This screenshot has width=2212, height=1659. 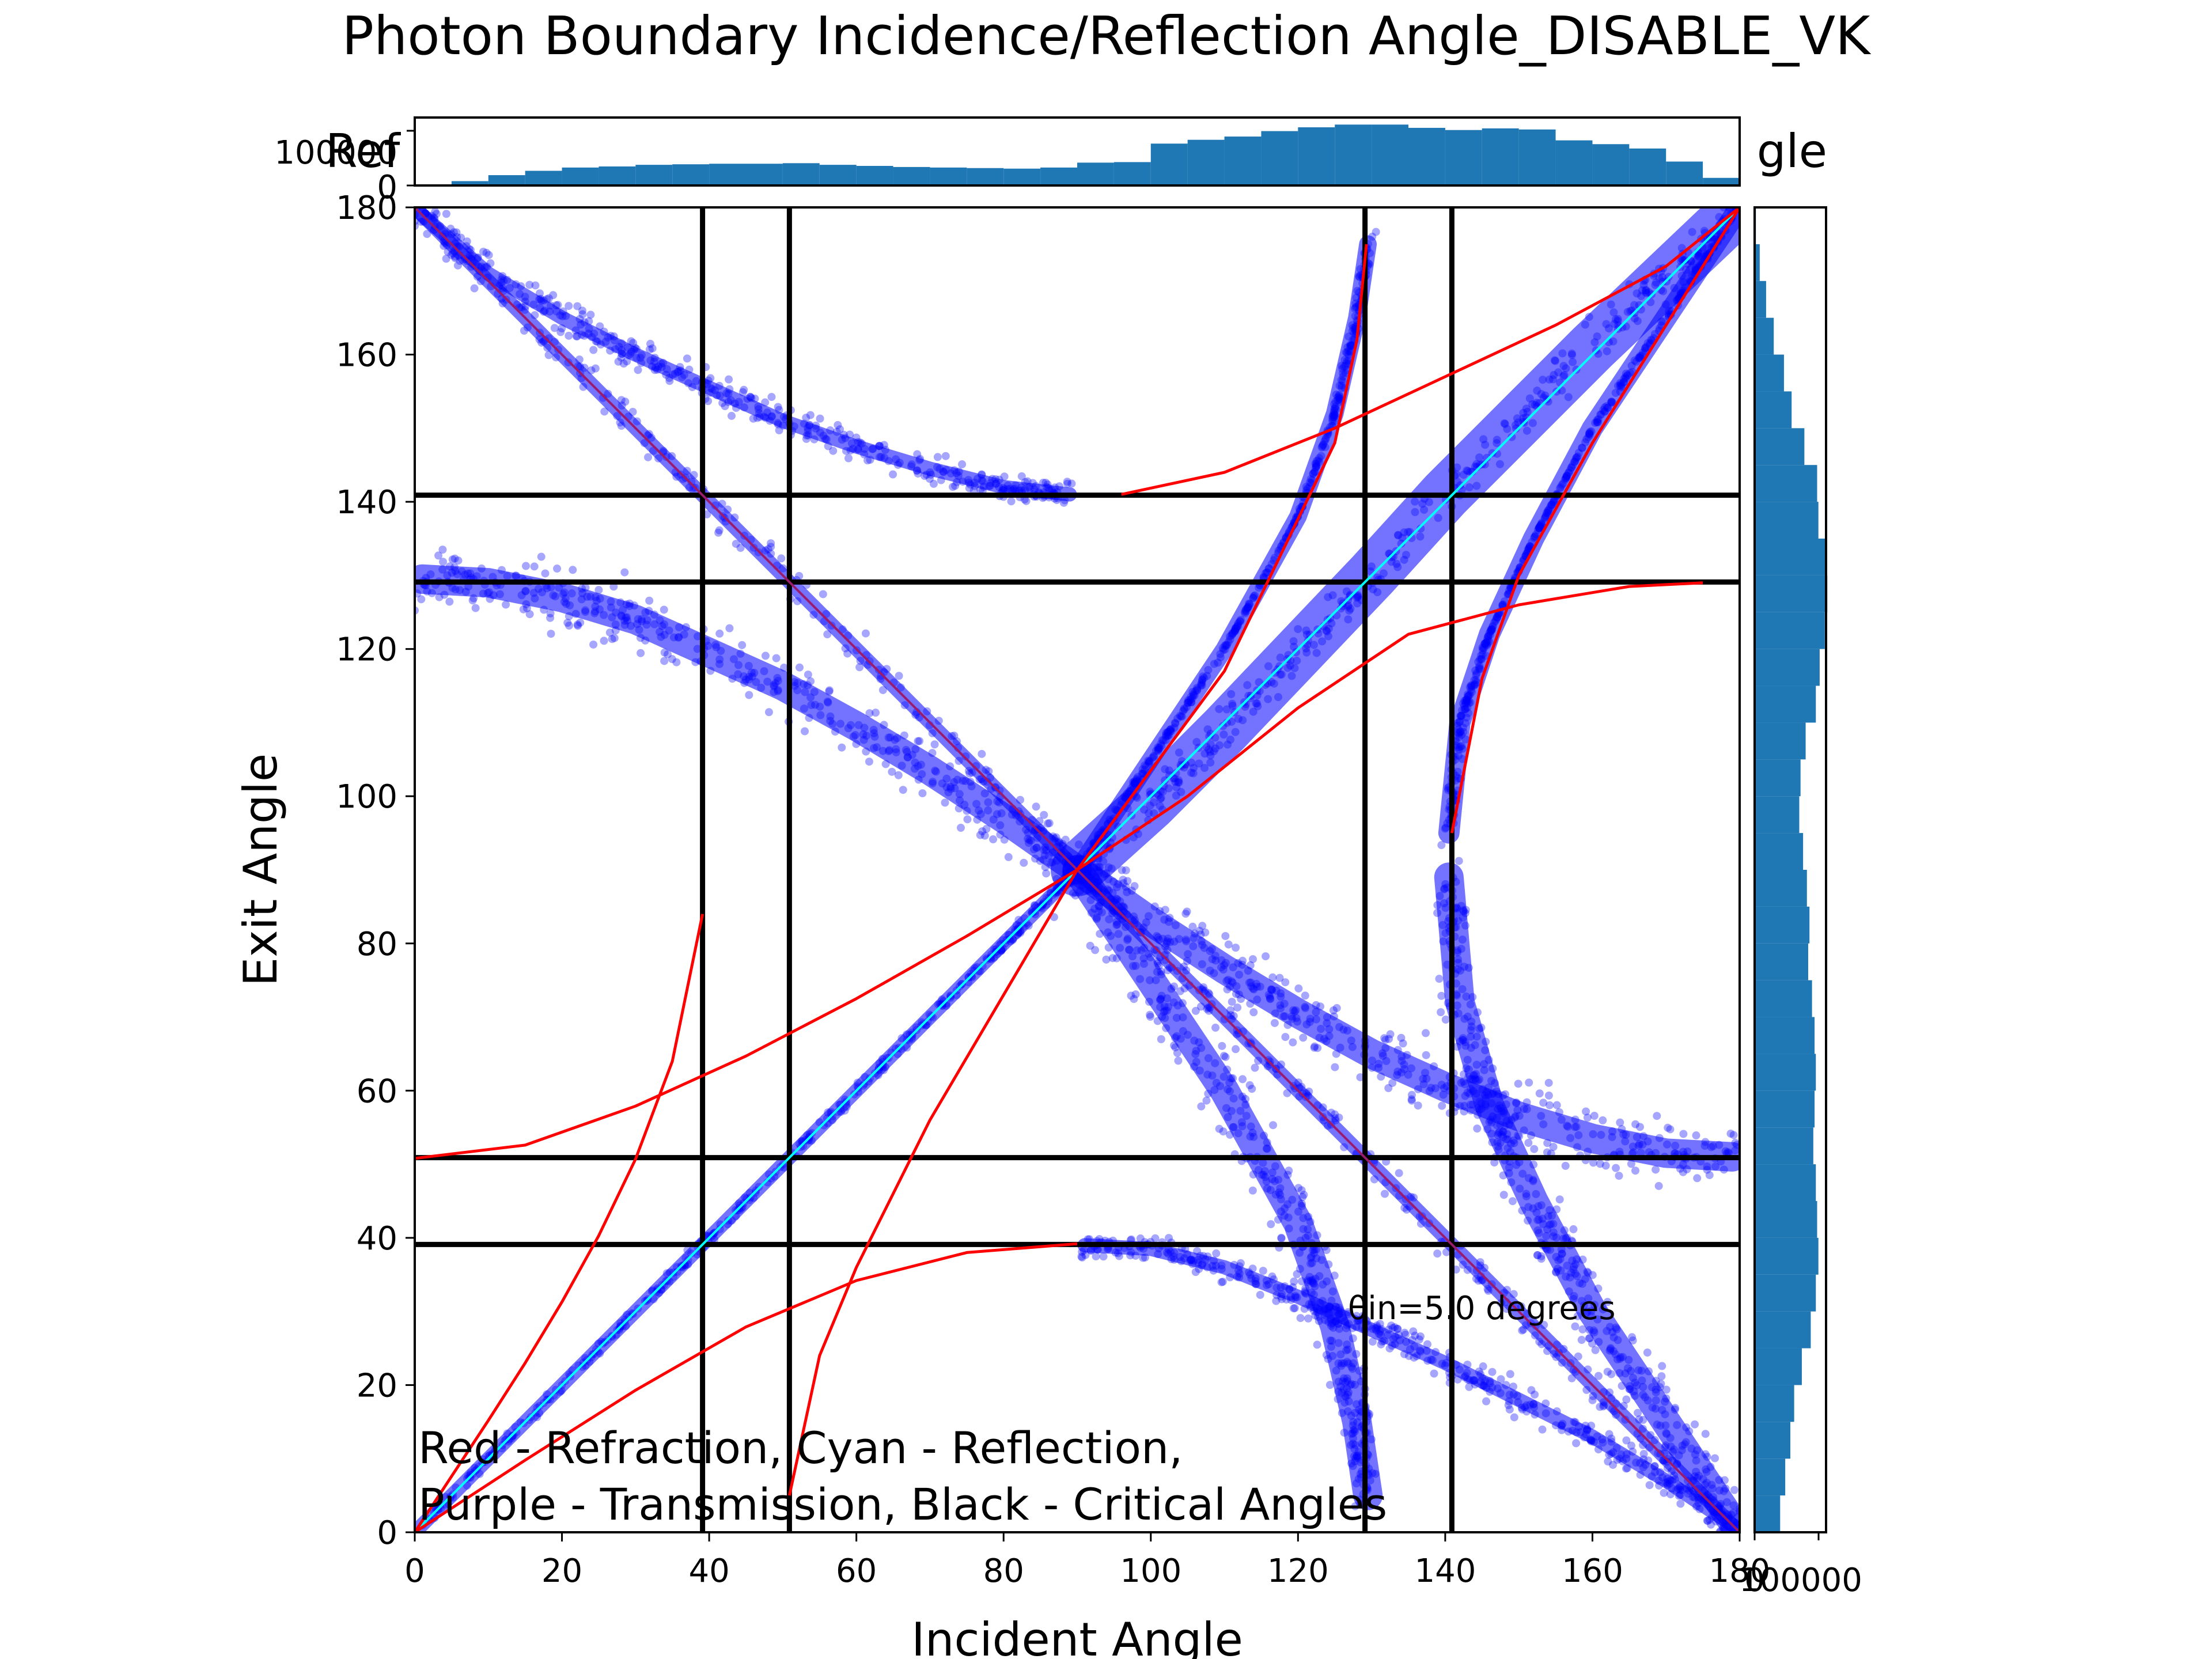 I want to click on behind-title-fragment-left: Ref, so click(x=363, y=151).